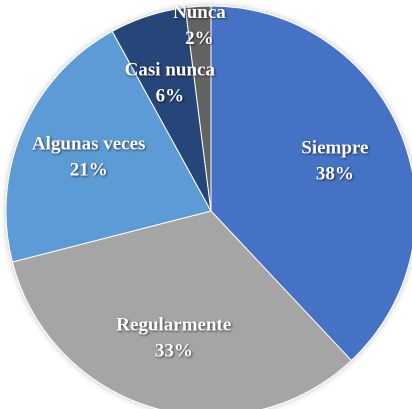  What do you see at coordinates (170, 70) in the screenshot?
I see `slice-label: Casi nunca` at bounding box center [170, 70].